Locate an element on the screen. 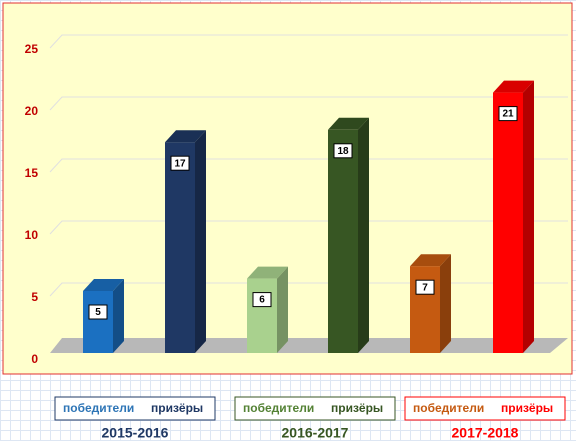 The height and width of the screenshot is (441, 576). y-tick-label: 0 is located at coordinates (34, 359).